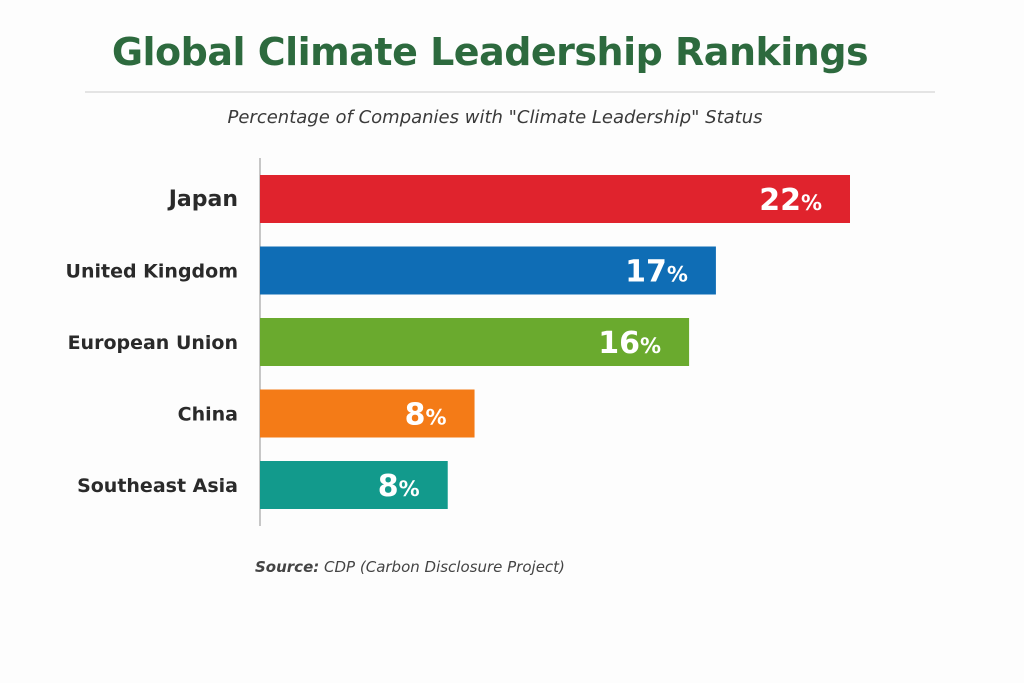 This screenshot has height=683, width=1024. What do you see at coordinates (354, 485) in the screenshot?
I see `bar-southeast-asia` at bounding box center [354, 485].